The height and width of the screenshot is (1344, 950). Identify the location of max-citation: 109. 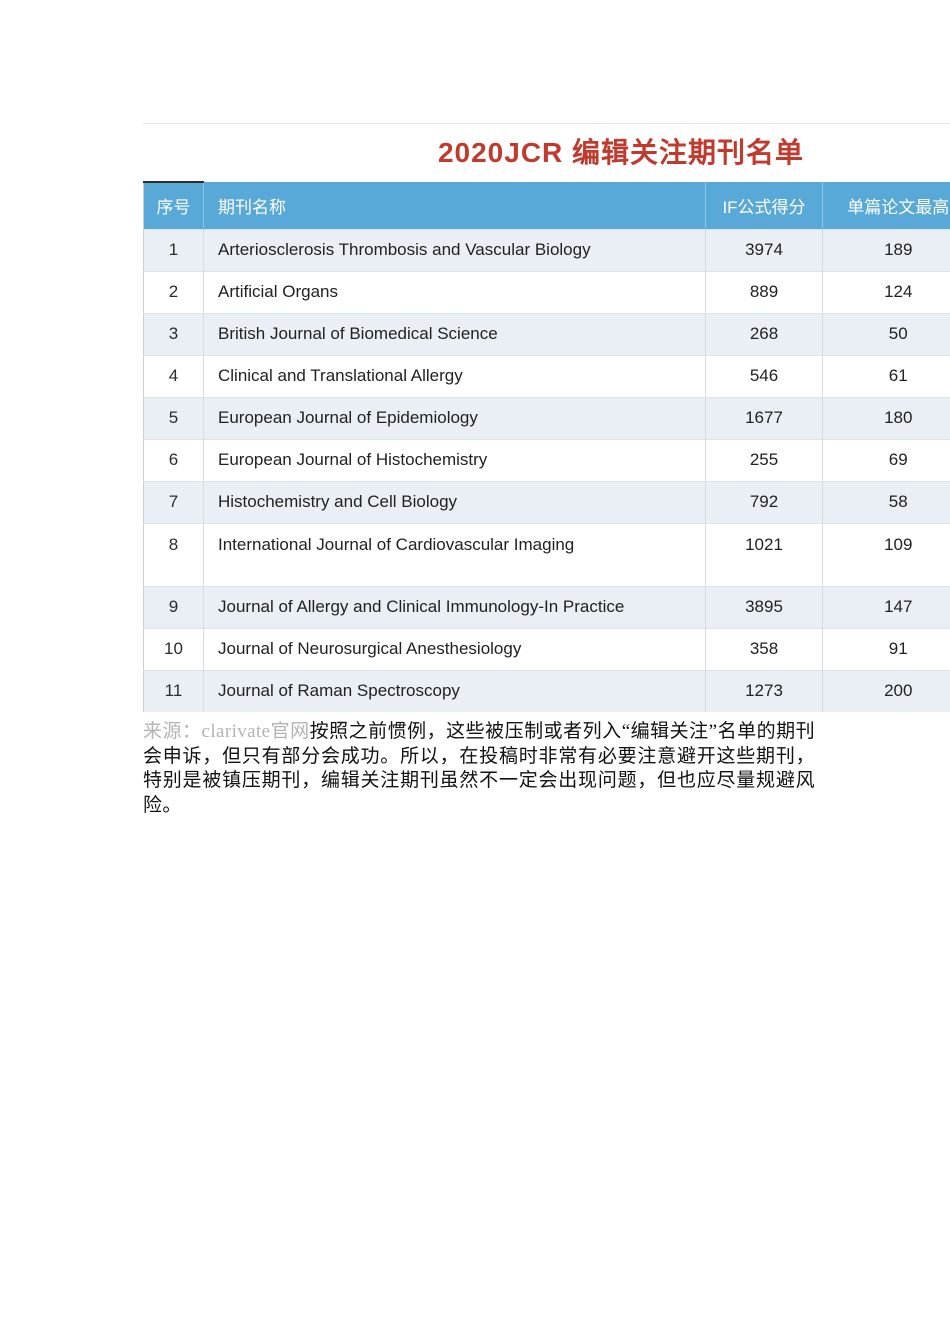
(886, 554).